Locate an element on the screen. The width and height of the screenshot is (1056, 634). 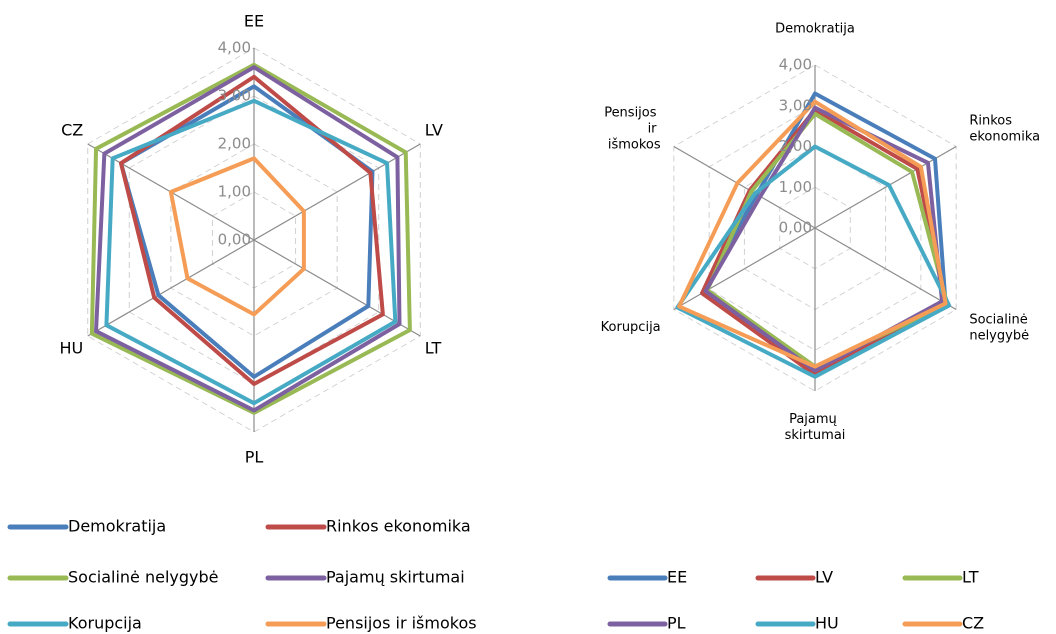
category-label: EE is located at coordinates (254, 21).